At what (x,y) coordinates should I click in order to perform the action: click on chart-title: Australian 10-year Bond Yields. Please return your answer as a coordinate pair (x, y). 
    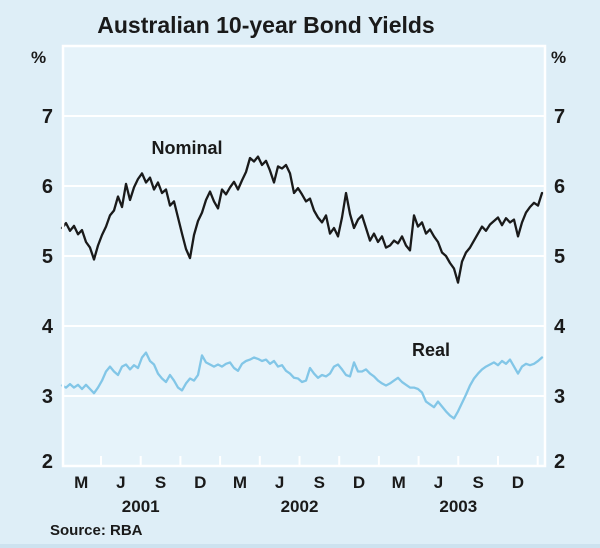
    Looking at the image, I should click on (266, 25).